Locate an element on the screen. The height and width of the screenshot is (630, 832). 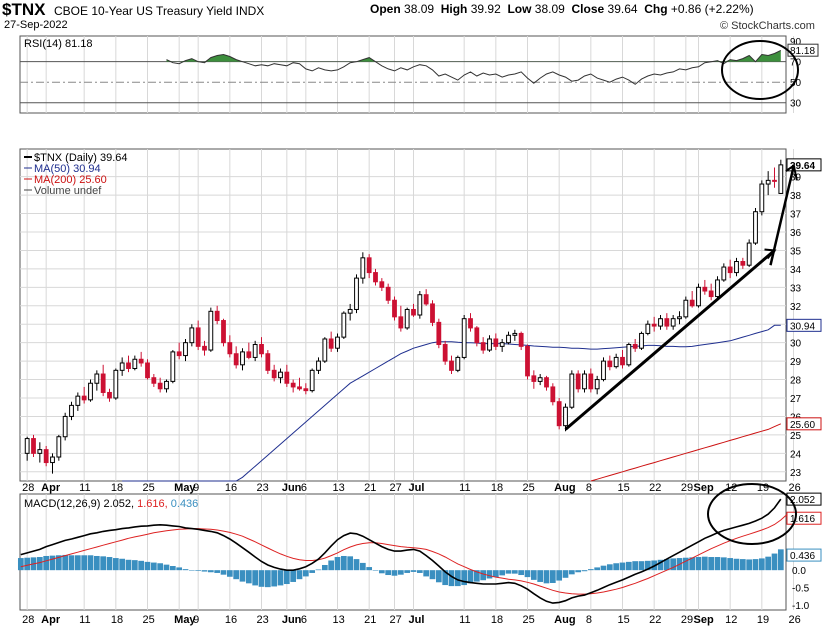
rsi-panel: RSI(14) 81.18 90 70 50 30 81.18 is located at coordinates (419, 74).